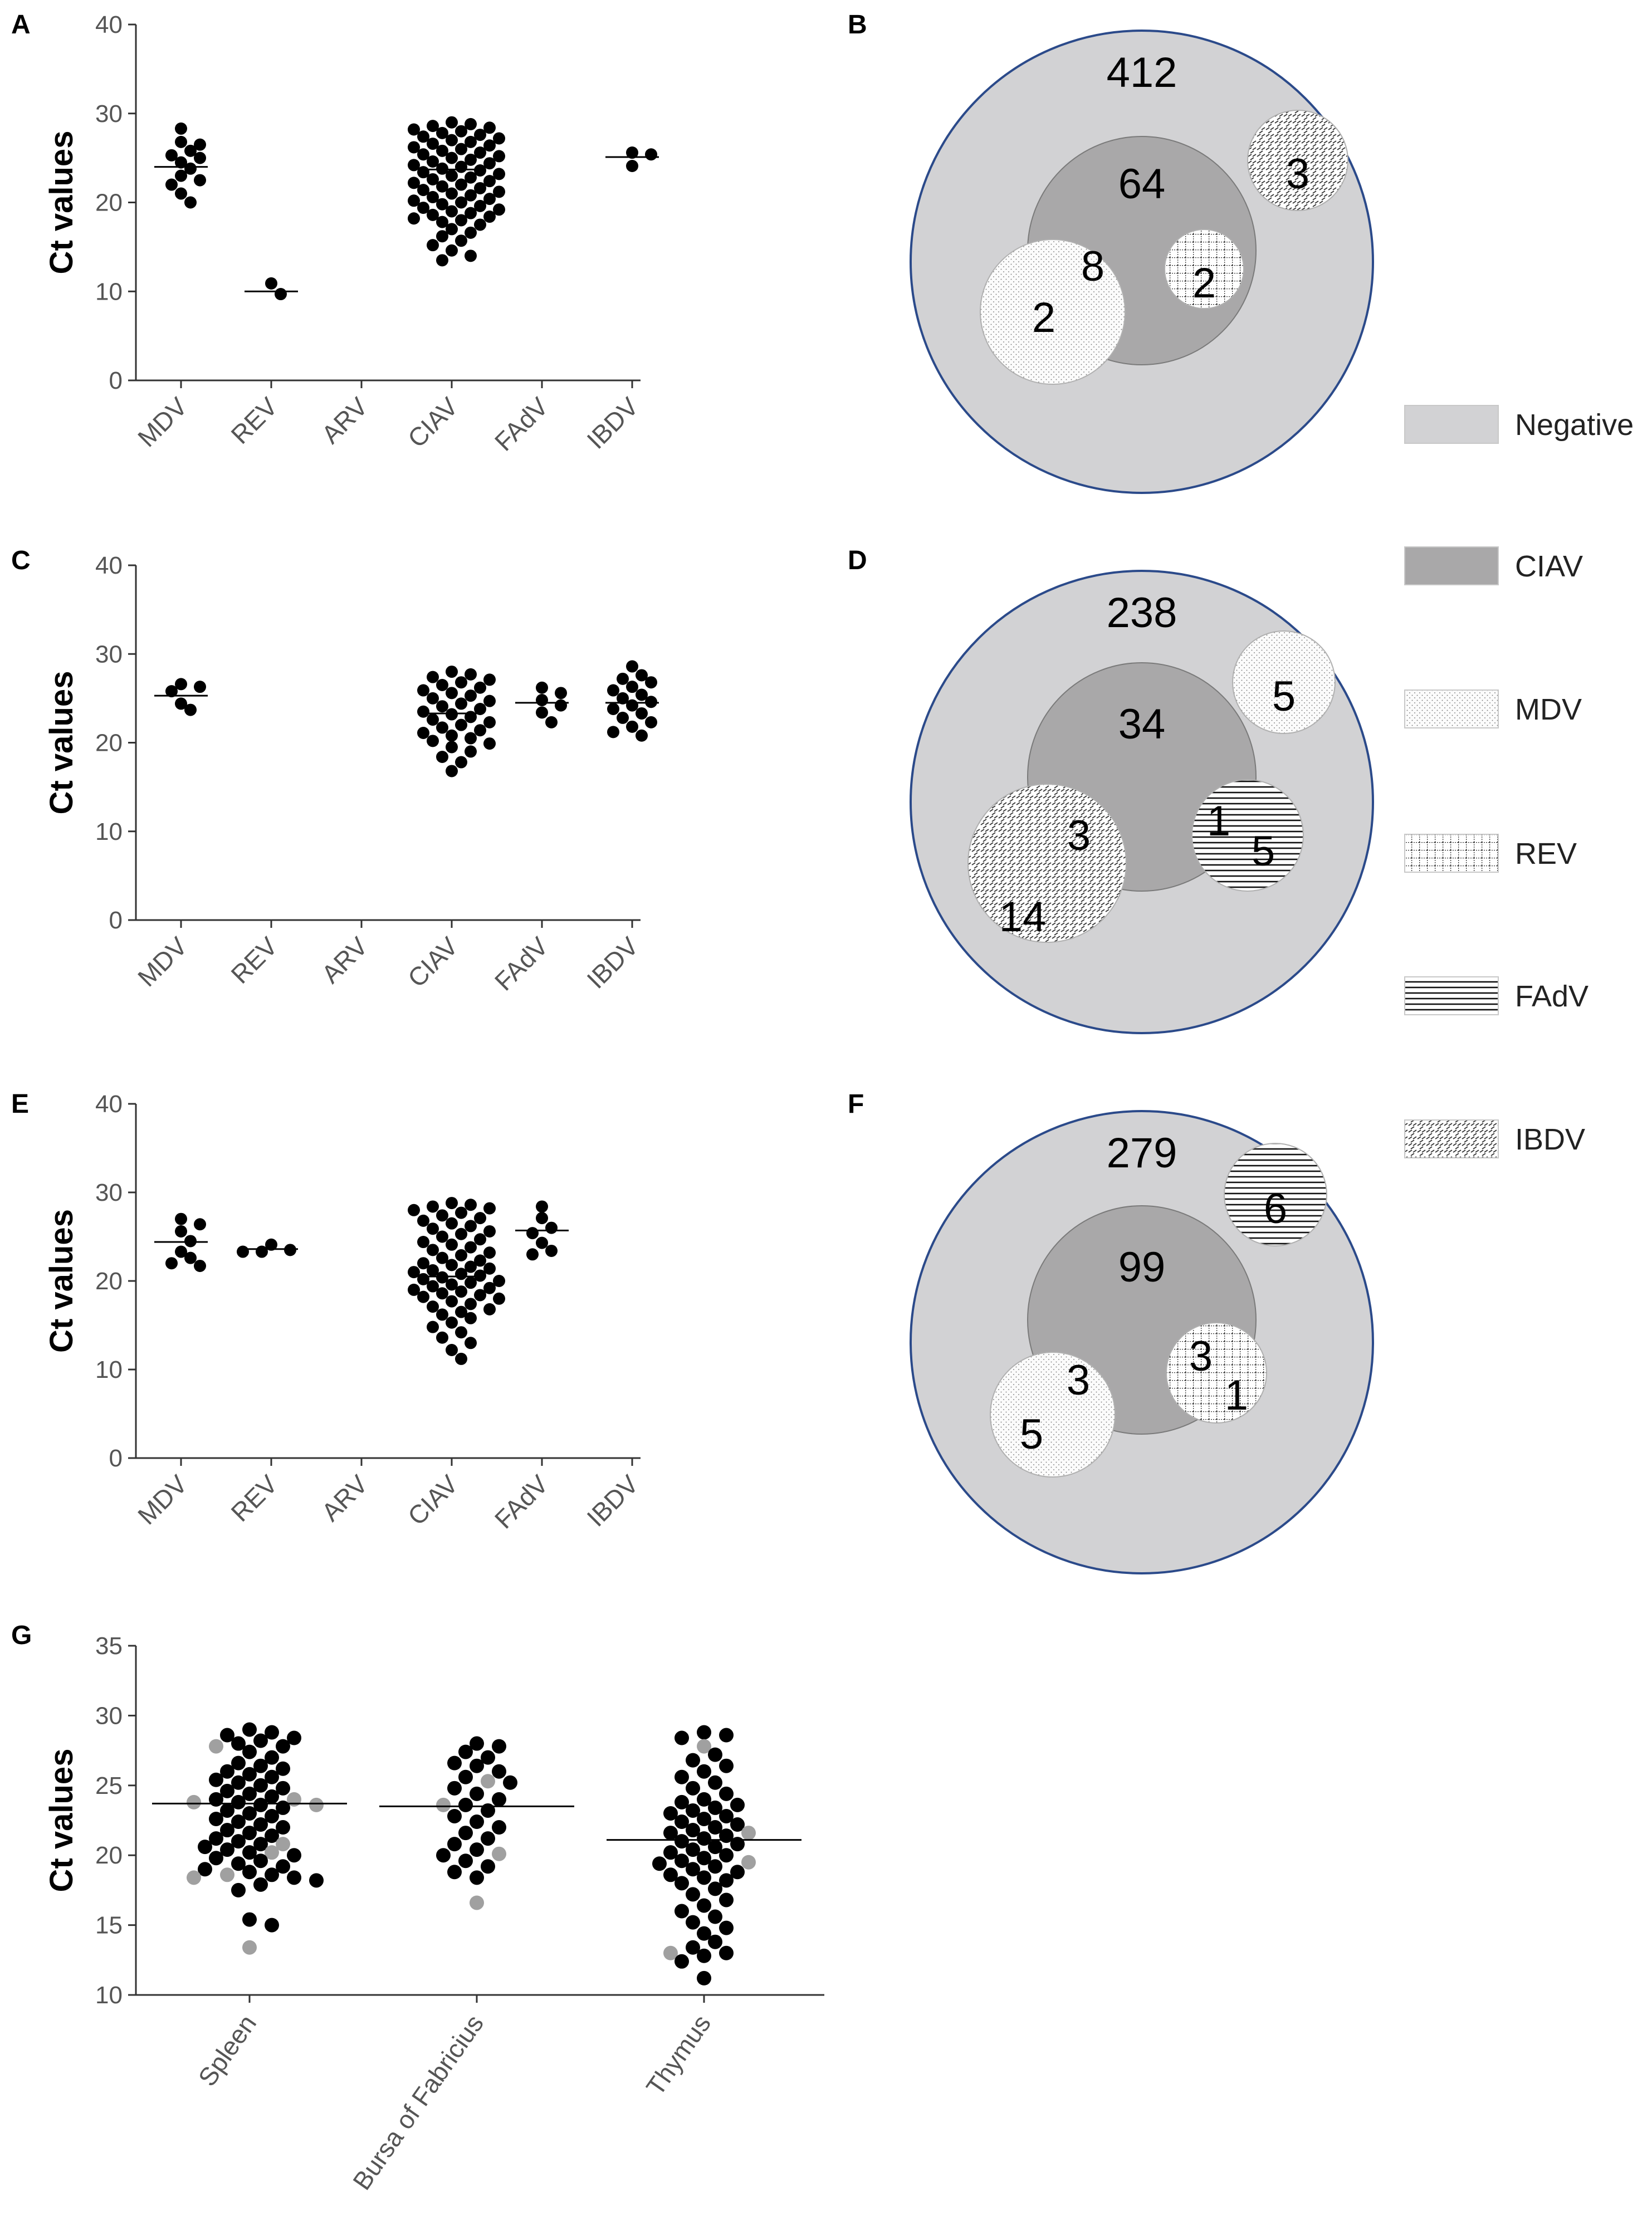  I want to click on legend-label-ciav: CIAV, so click(1549, 566).